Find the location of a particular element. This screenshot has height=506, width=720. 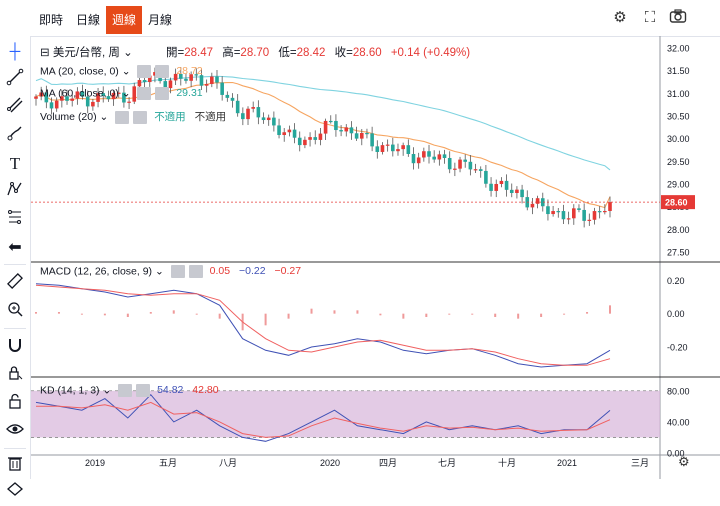

tab-monthly: 月線 is located at coordinates (159, 20).